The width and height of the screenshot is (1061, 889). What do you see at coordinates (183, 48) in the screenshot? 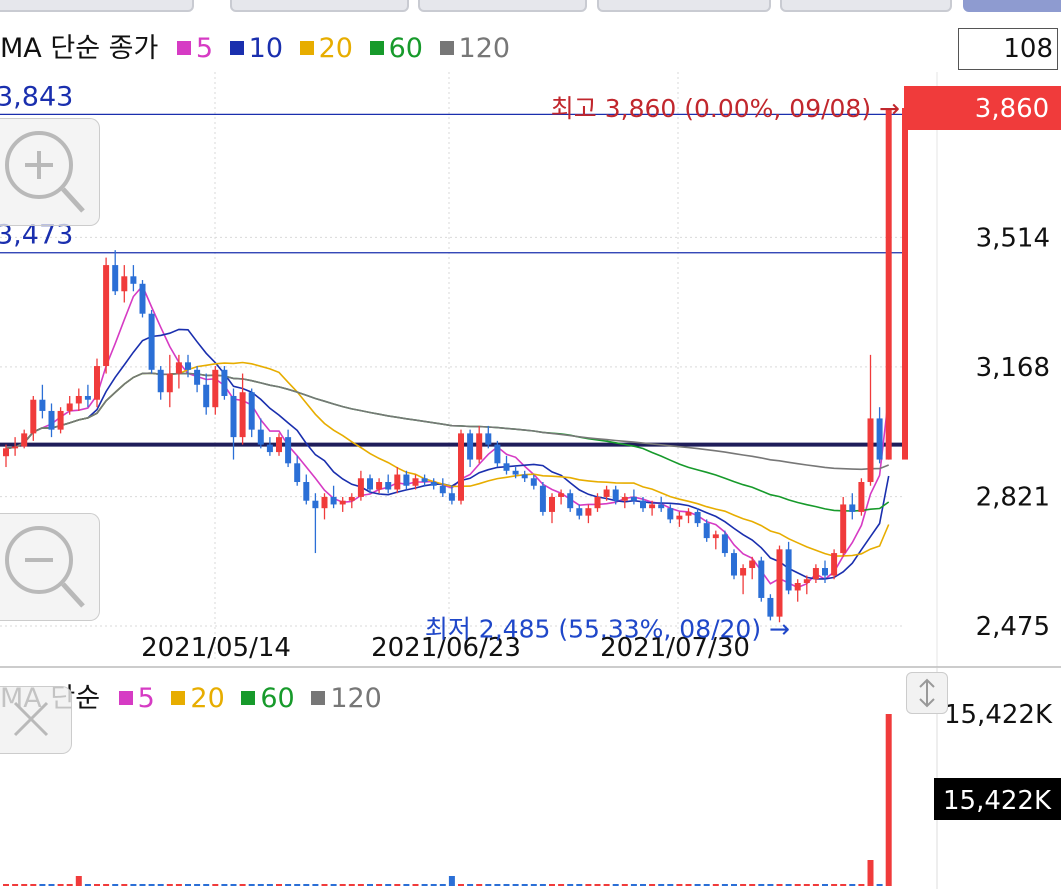
I see `ma5-swatch` at bounding box center [183, 48].